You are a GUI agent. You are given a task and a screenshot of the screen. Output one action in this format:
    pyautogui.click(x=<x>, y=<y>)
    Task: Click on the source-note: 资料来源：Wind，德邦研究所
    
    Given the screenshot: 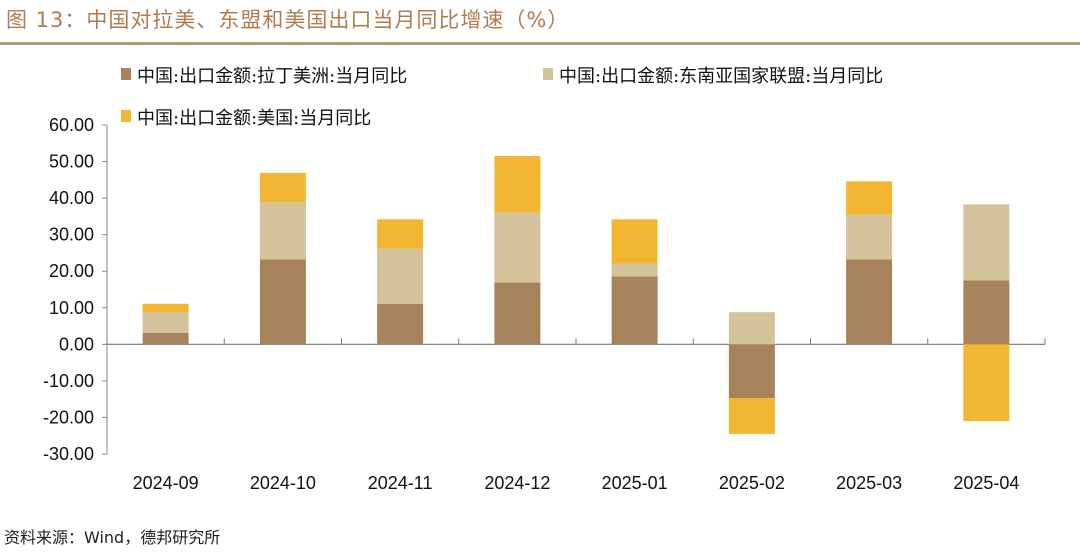 What is the action you would take?
    pyautogui.click(x=112, y=537)
    